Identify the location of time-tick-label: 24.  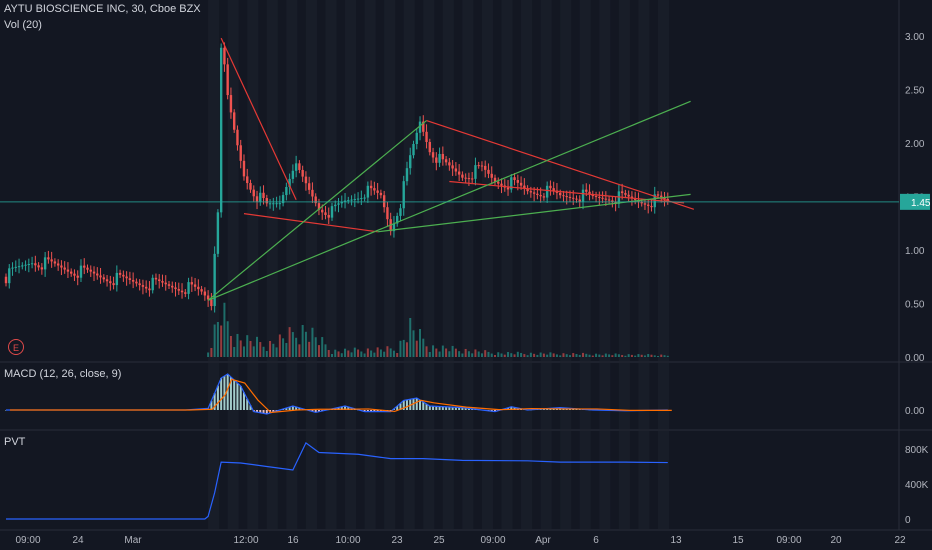
(78, 540).